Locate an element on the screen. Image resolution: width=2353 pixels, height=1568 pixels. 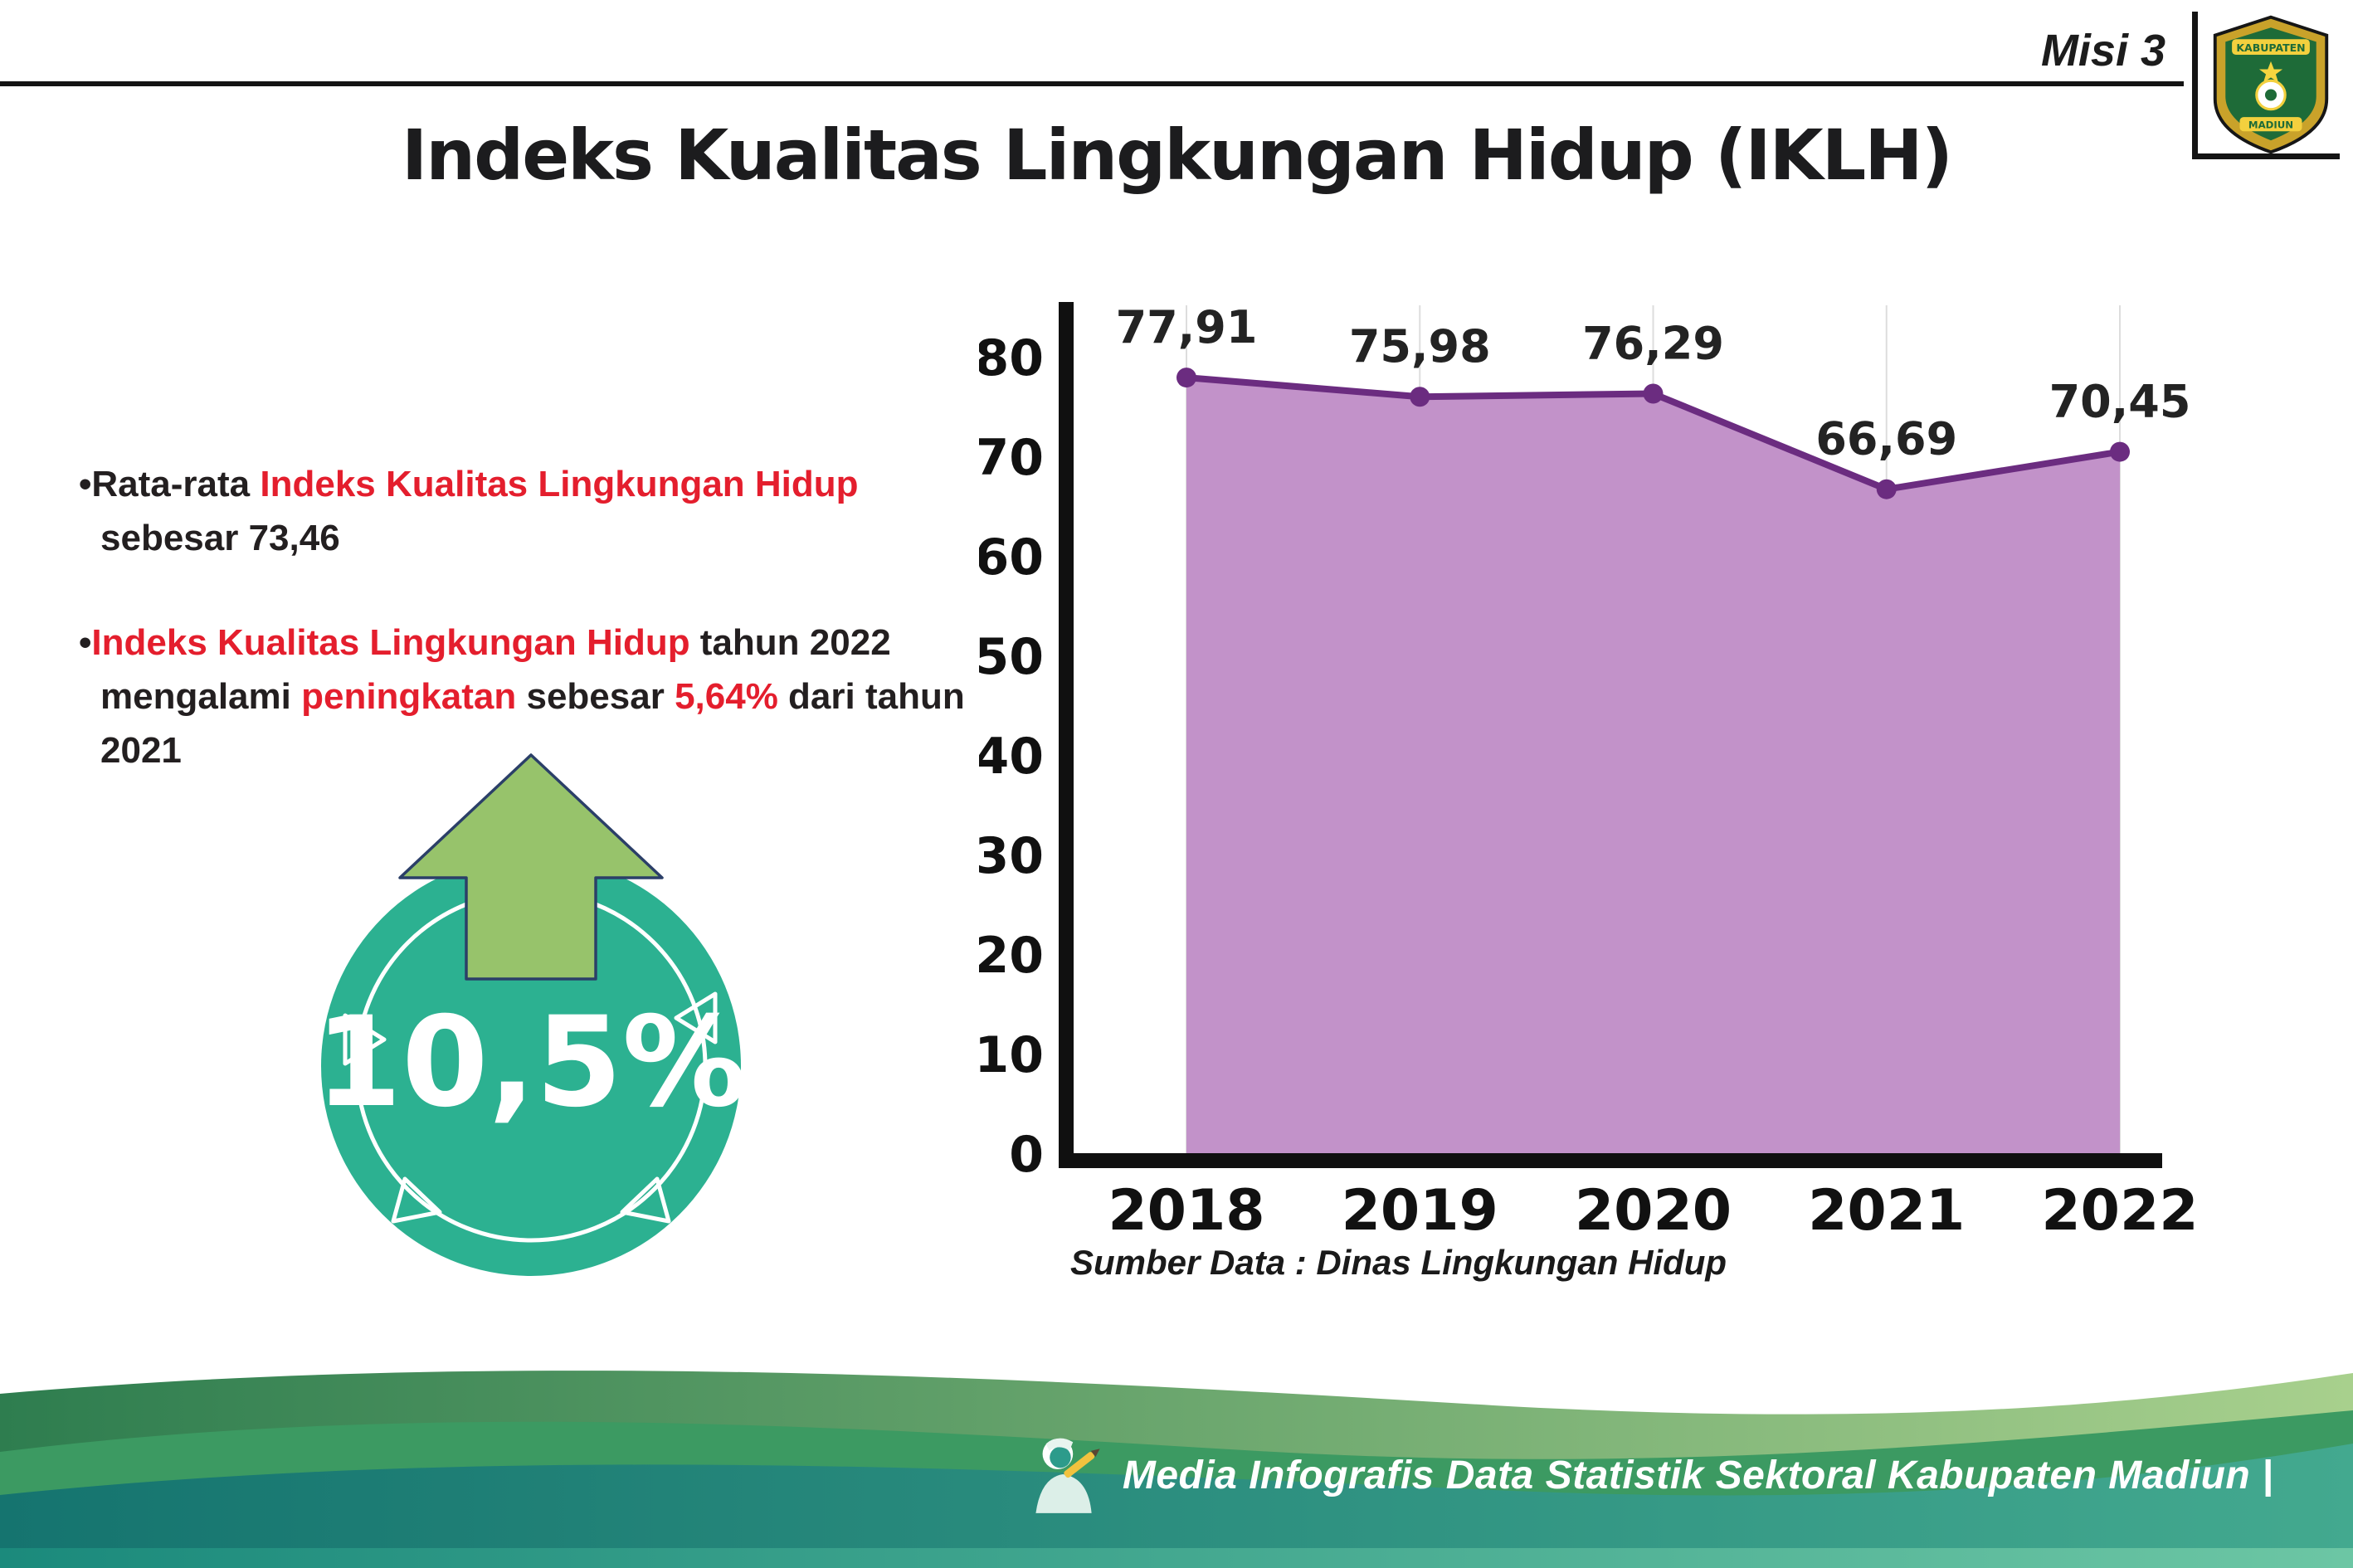
kabupaten-madiun-logo: KABUPATEN MADIUN is located at coordinates (2266, 85).